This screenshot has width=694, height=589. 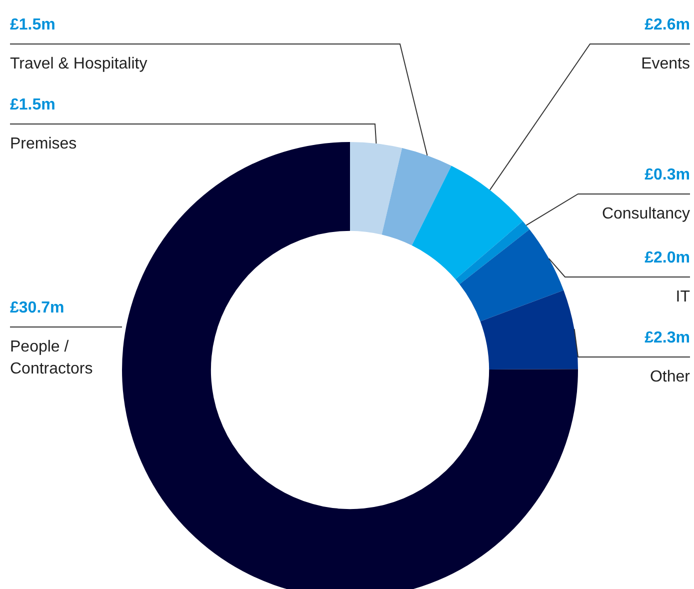 What do you see at coordinates (37, 307) in the screenshot?
I see `data-label: £30.7m` at bounding box center [37, 307].